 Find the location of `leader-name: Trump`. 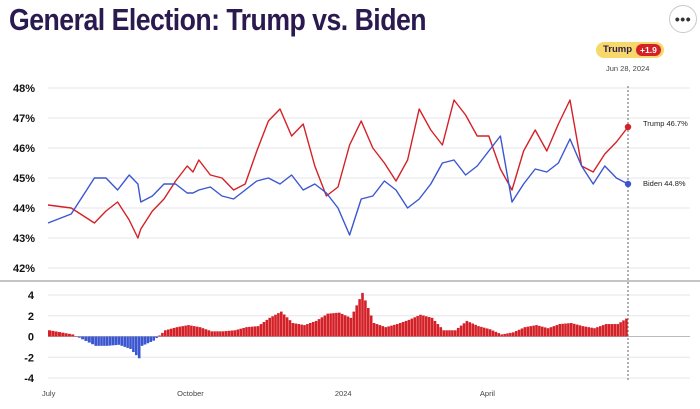

leader-name: Trump is located at coordinates (618, 49).